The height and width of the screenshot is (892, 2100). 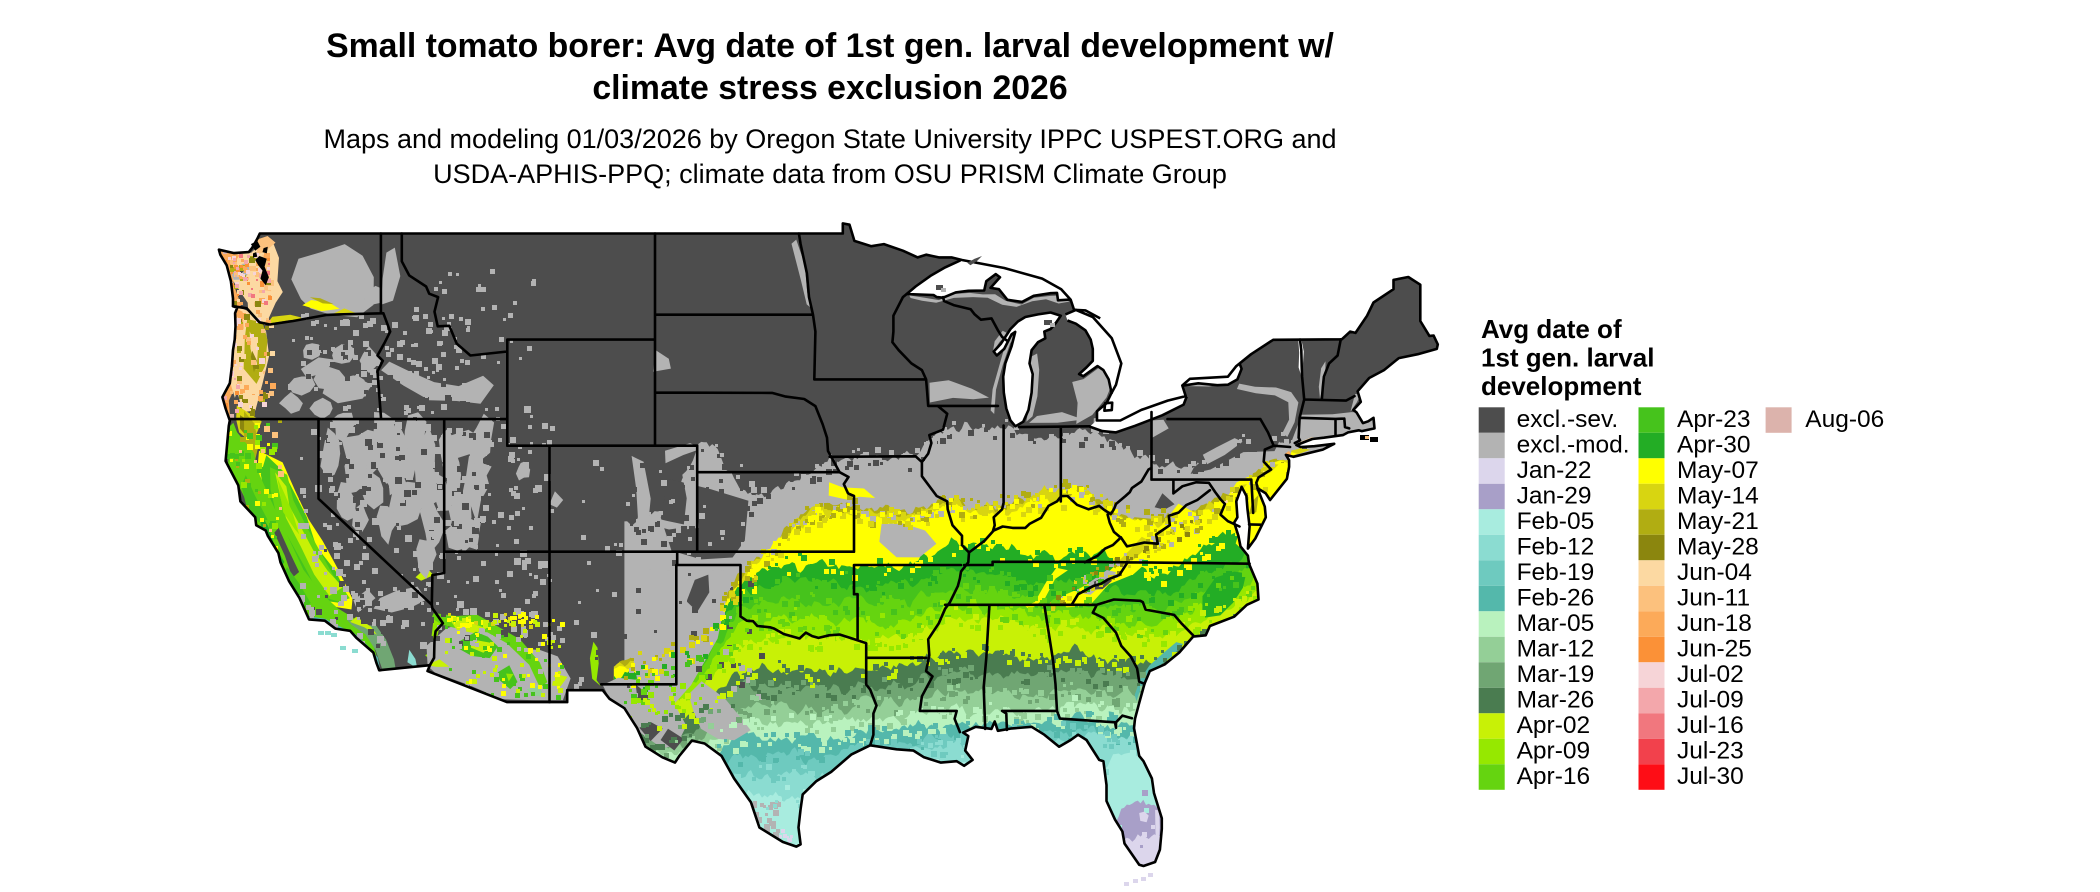 I want to click on svg-text: Apr-02, so click(x=1554, y=725).